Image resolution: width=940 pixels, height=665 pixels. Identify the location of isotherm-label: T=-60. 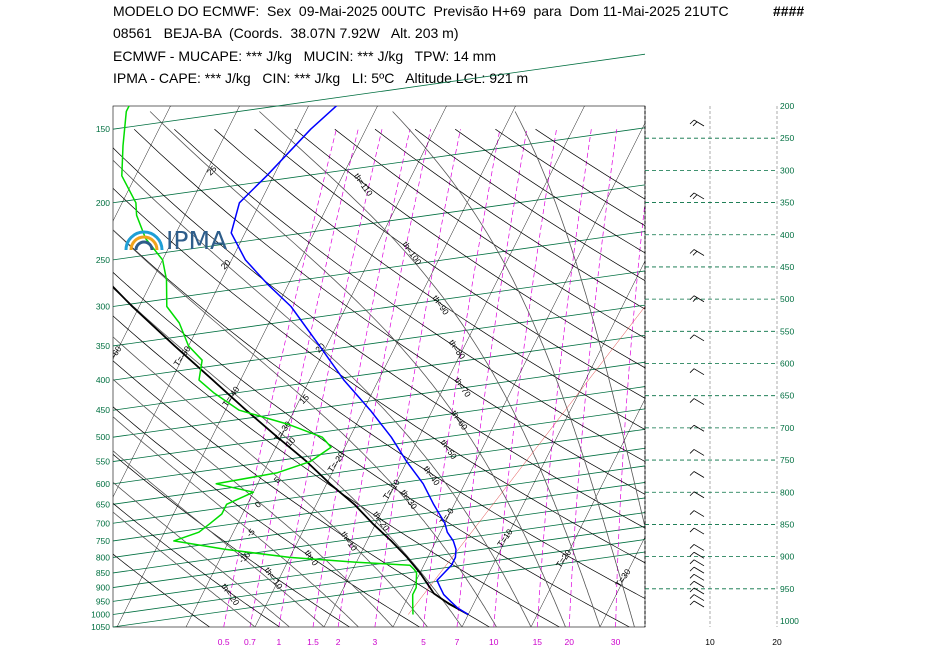
(112, 356).